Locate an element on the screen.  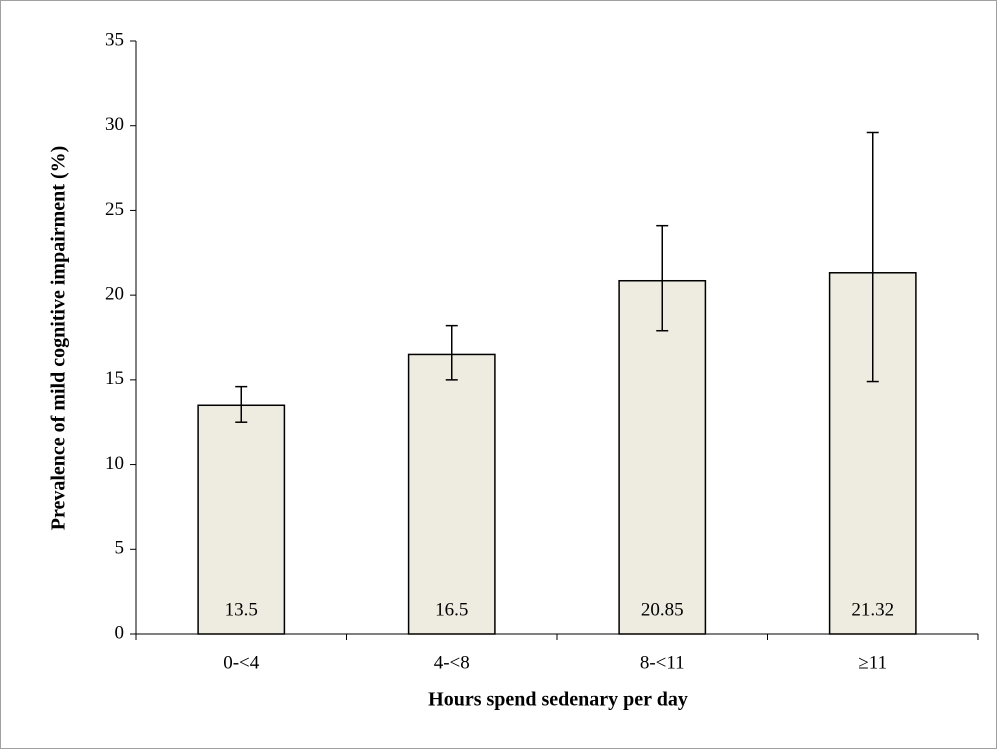
y-tick-label: 10 is located at coordinates (114, 463).